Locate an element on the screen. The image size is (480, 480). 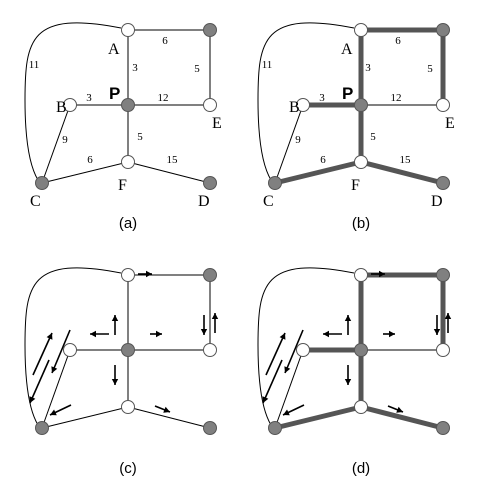
panel-caption: (a) is located at coordinates (128, 223).